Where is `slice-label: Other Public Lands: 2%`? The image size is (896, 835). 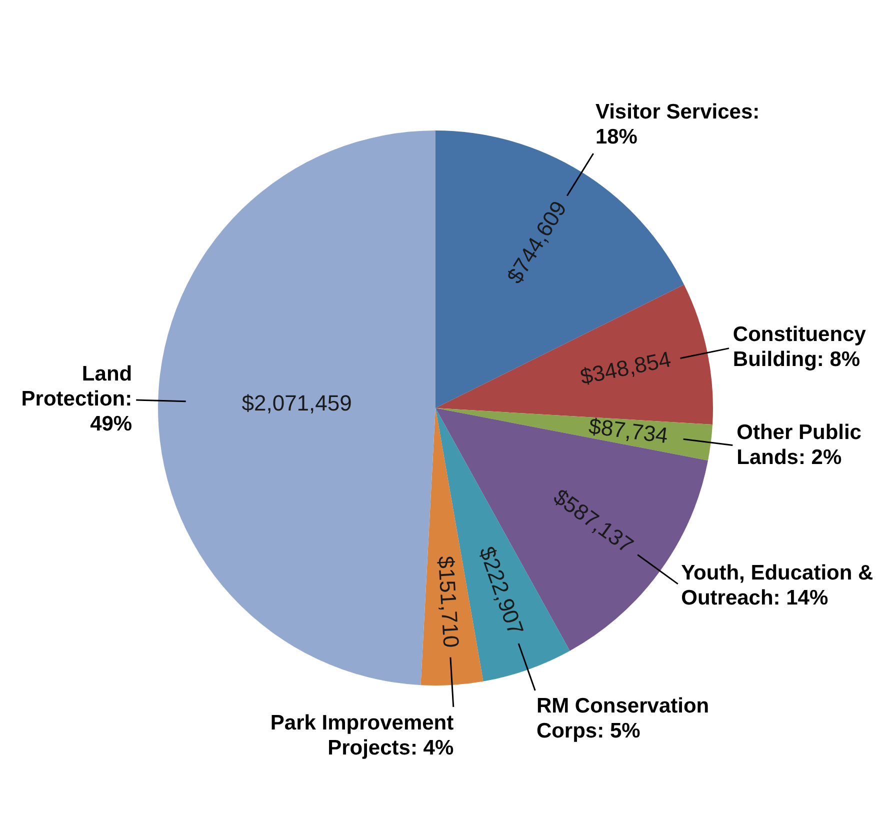
slice-label: Other Public Lands: 2% is located at coordinates (799, 445).